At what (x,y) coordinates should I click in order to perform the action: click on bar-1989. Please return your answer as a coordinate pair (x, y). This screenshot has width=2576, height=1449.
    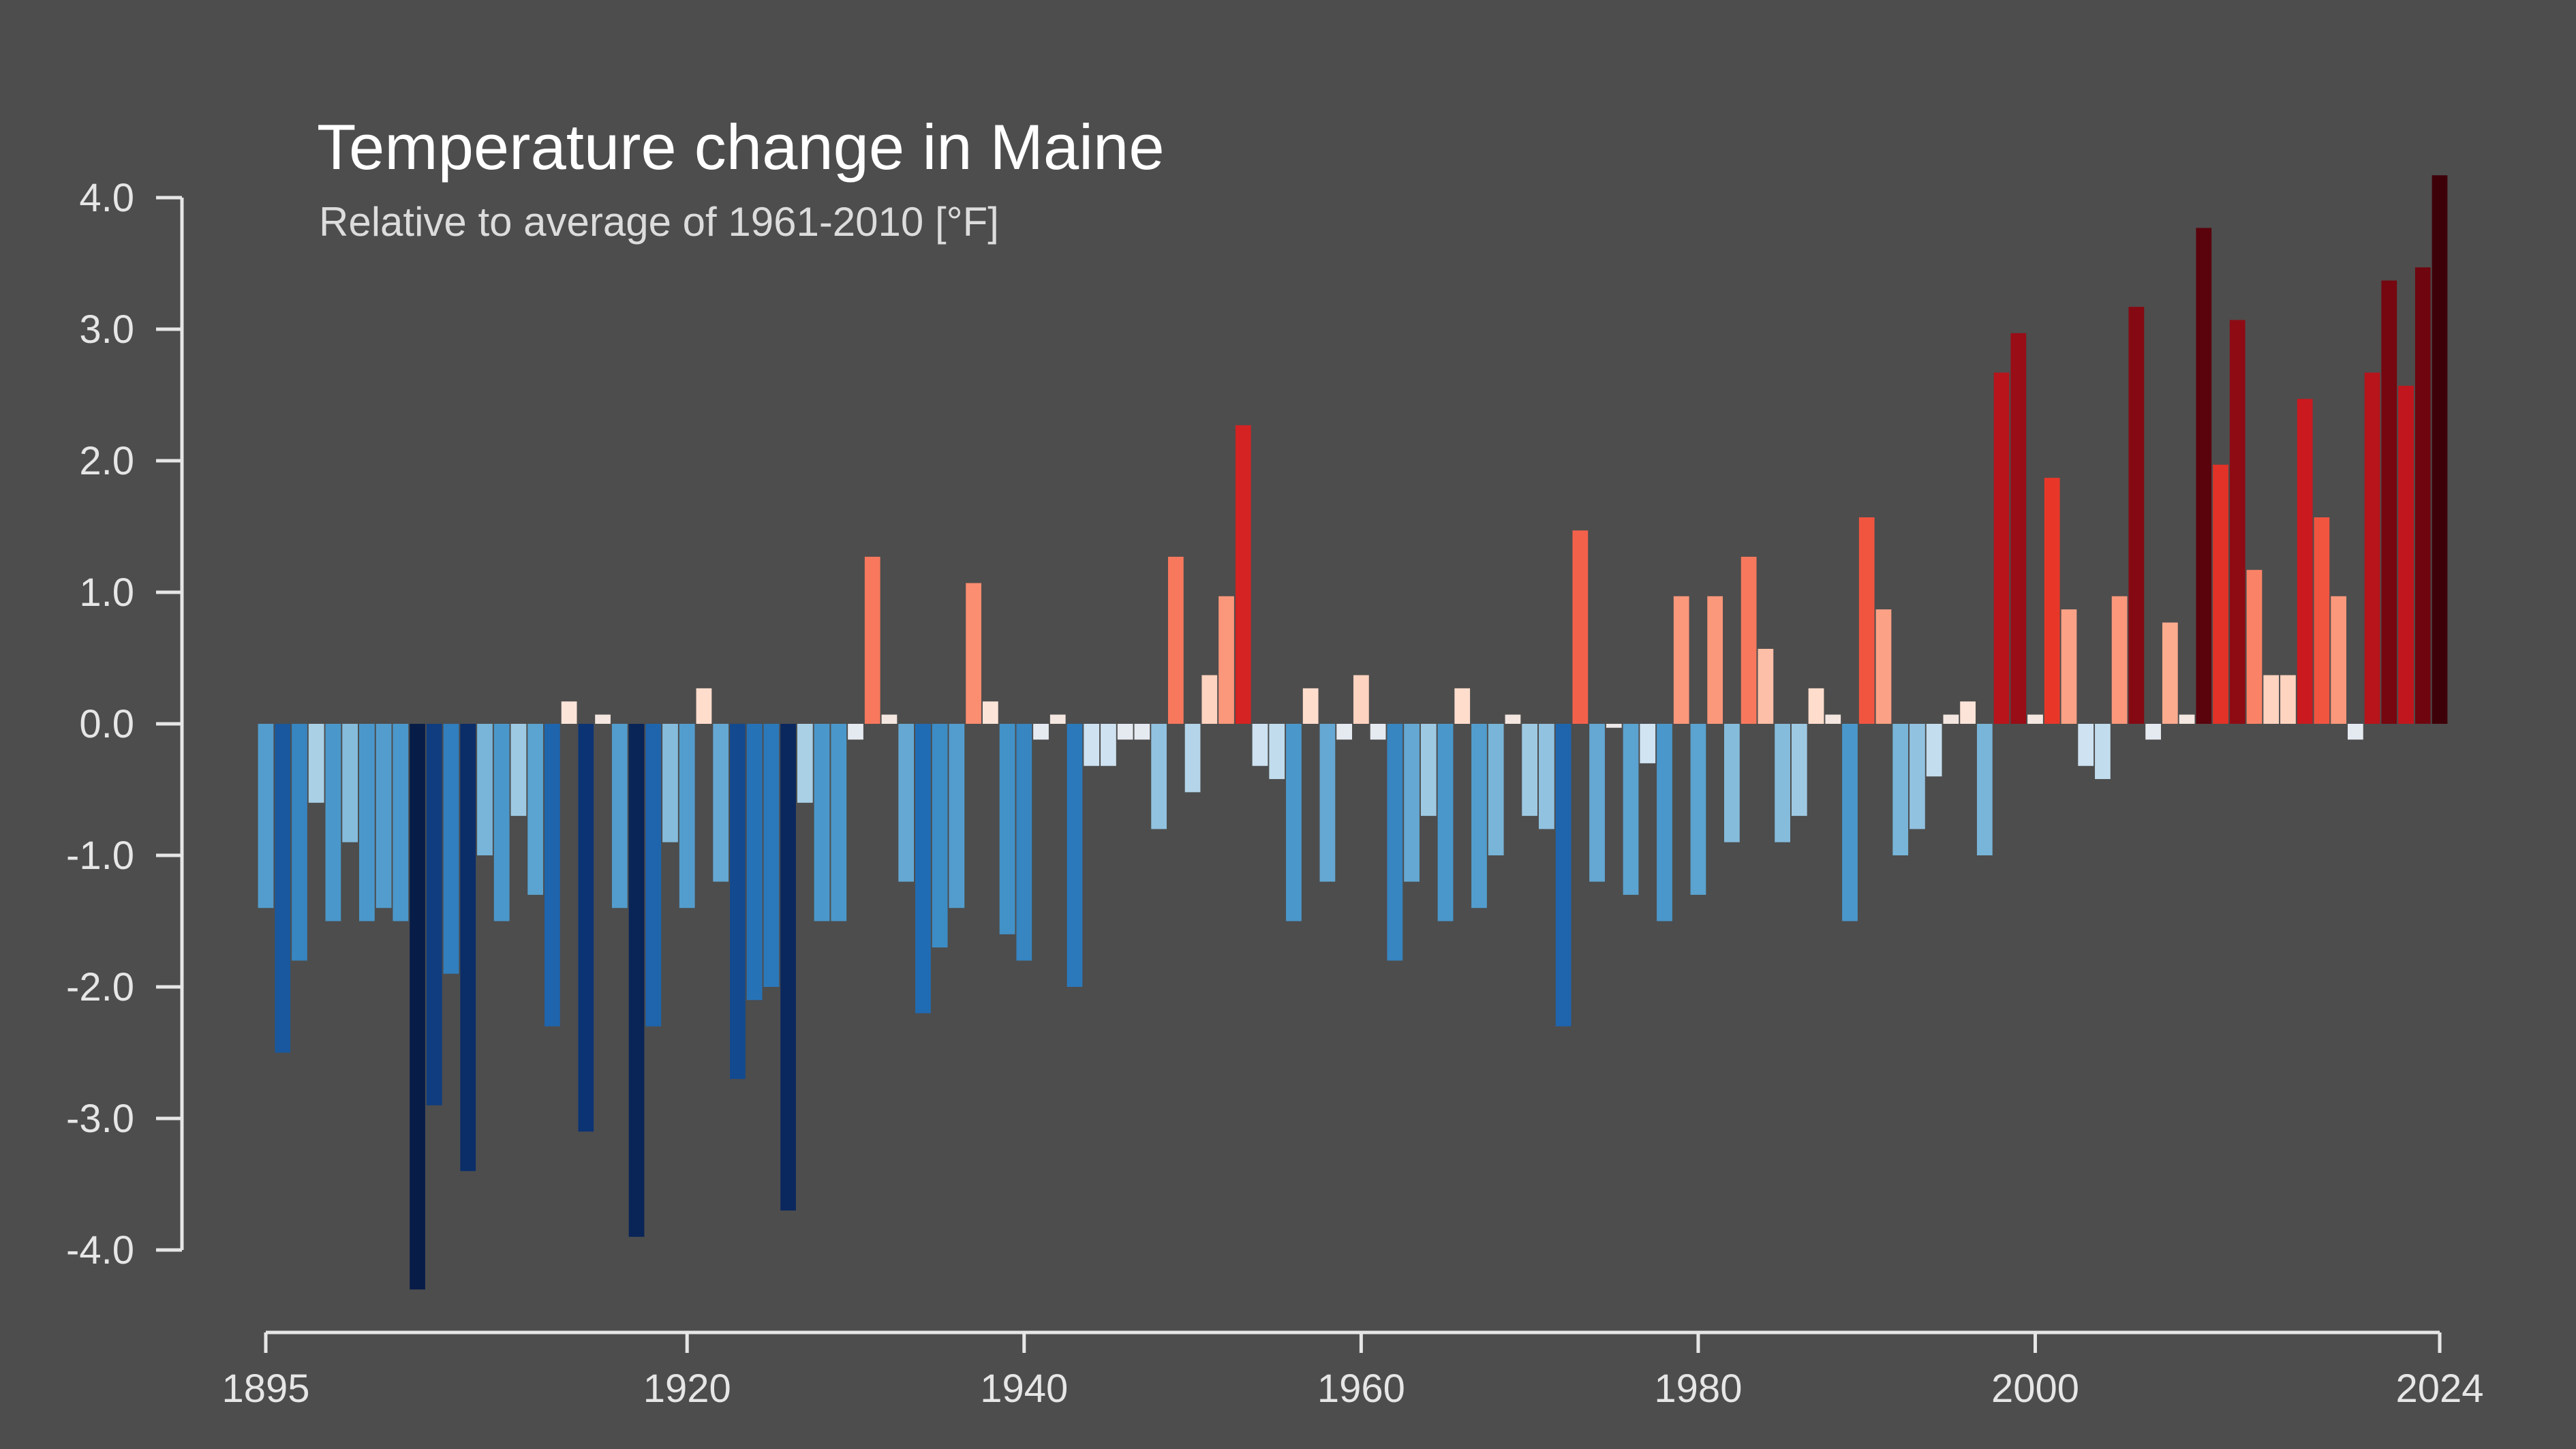
    Looking at the image, I should click on (1850, 823).